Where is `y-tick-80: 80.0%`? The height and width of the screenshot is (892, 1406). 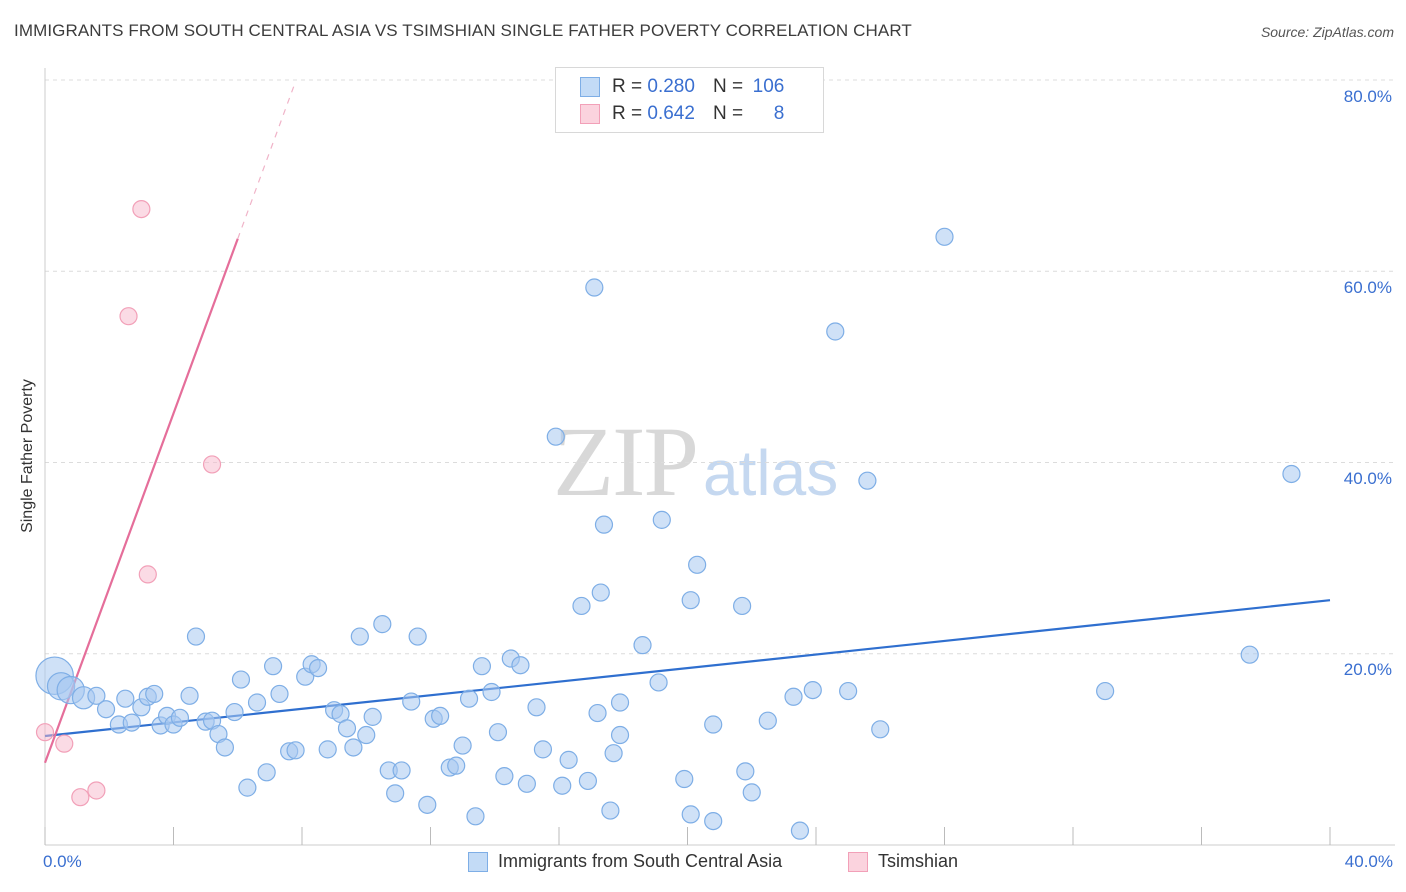 y-tick-80: 80.0% is located at coordinates (1367, 96).